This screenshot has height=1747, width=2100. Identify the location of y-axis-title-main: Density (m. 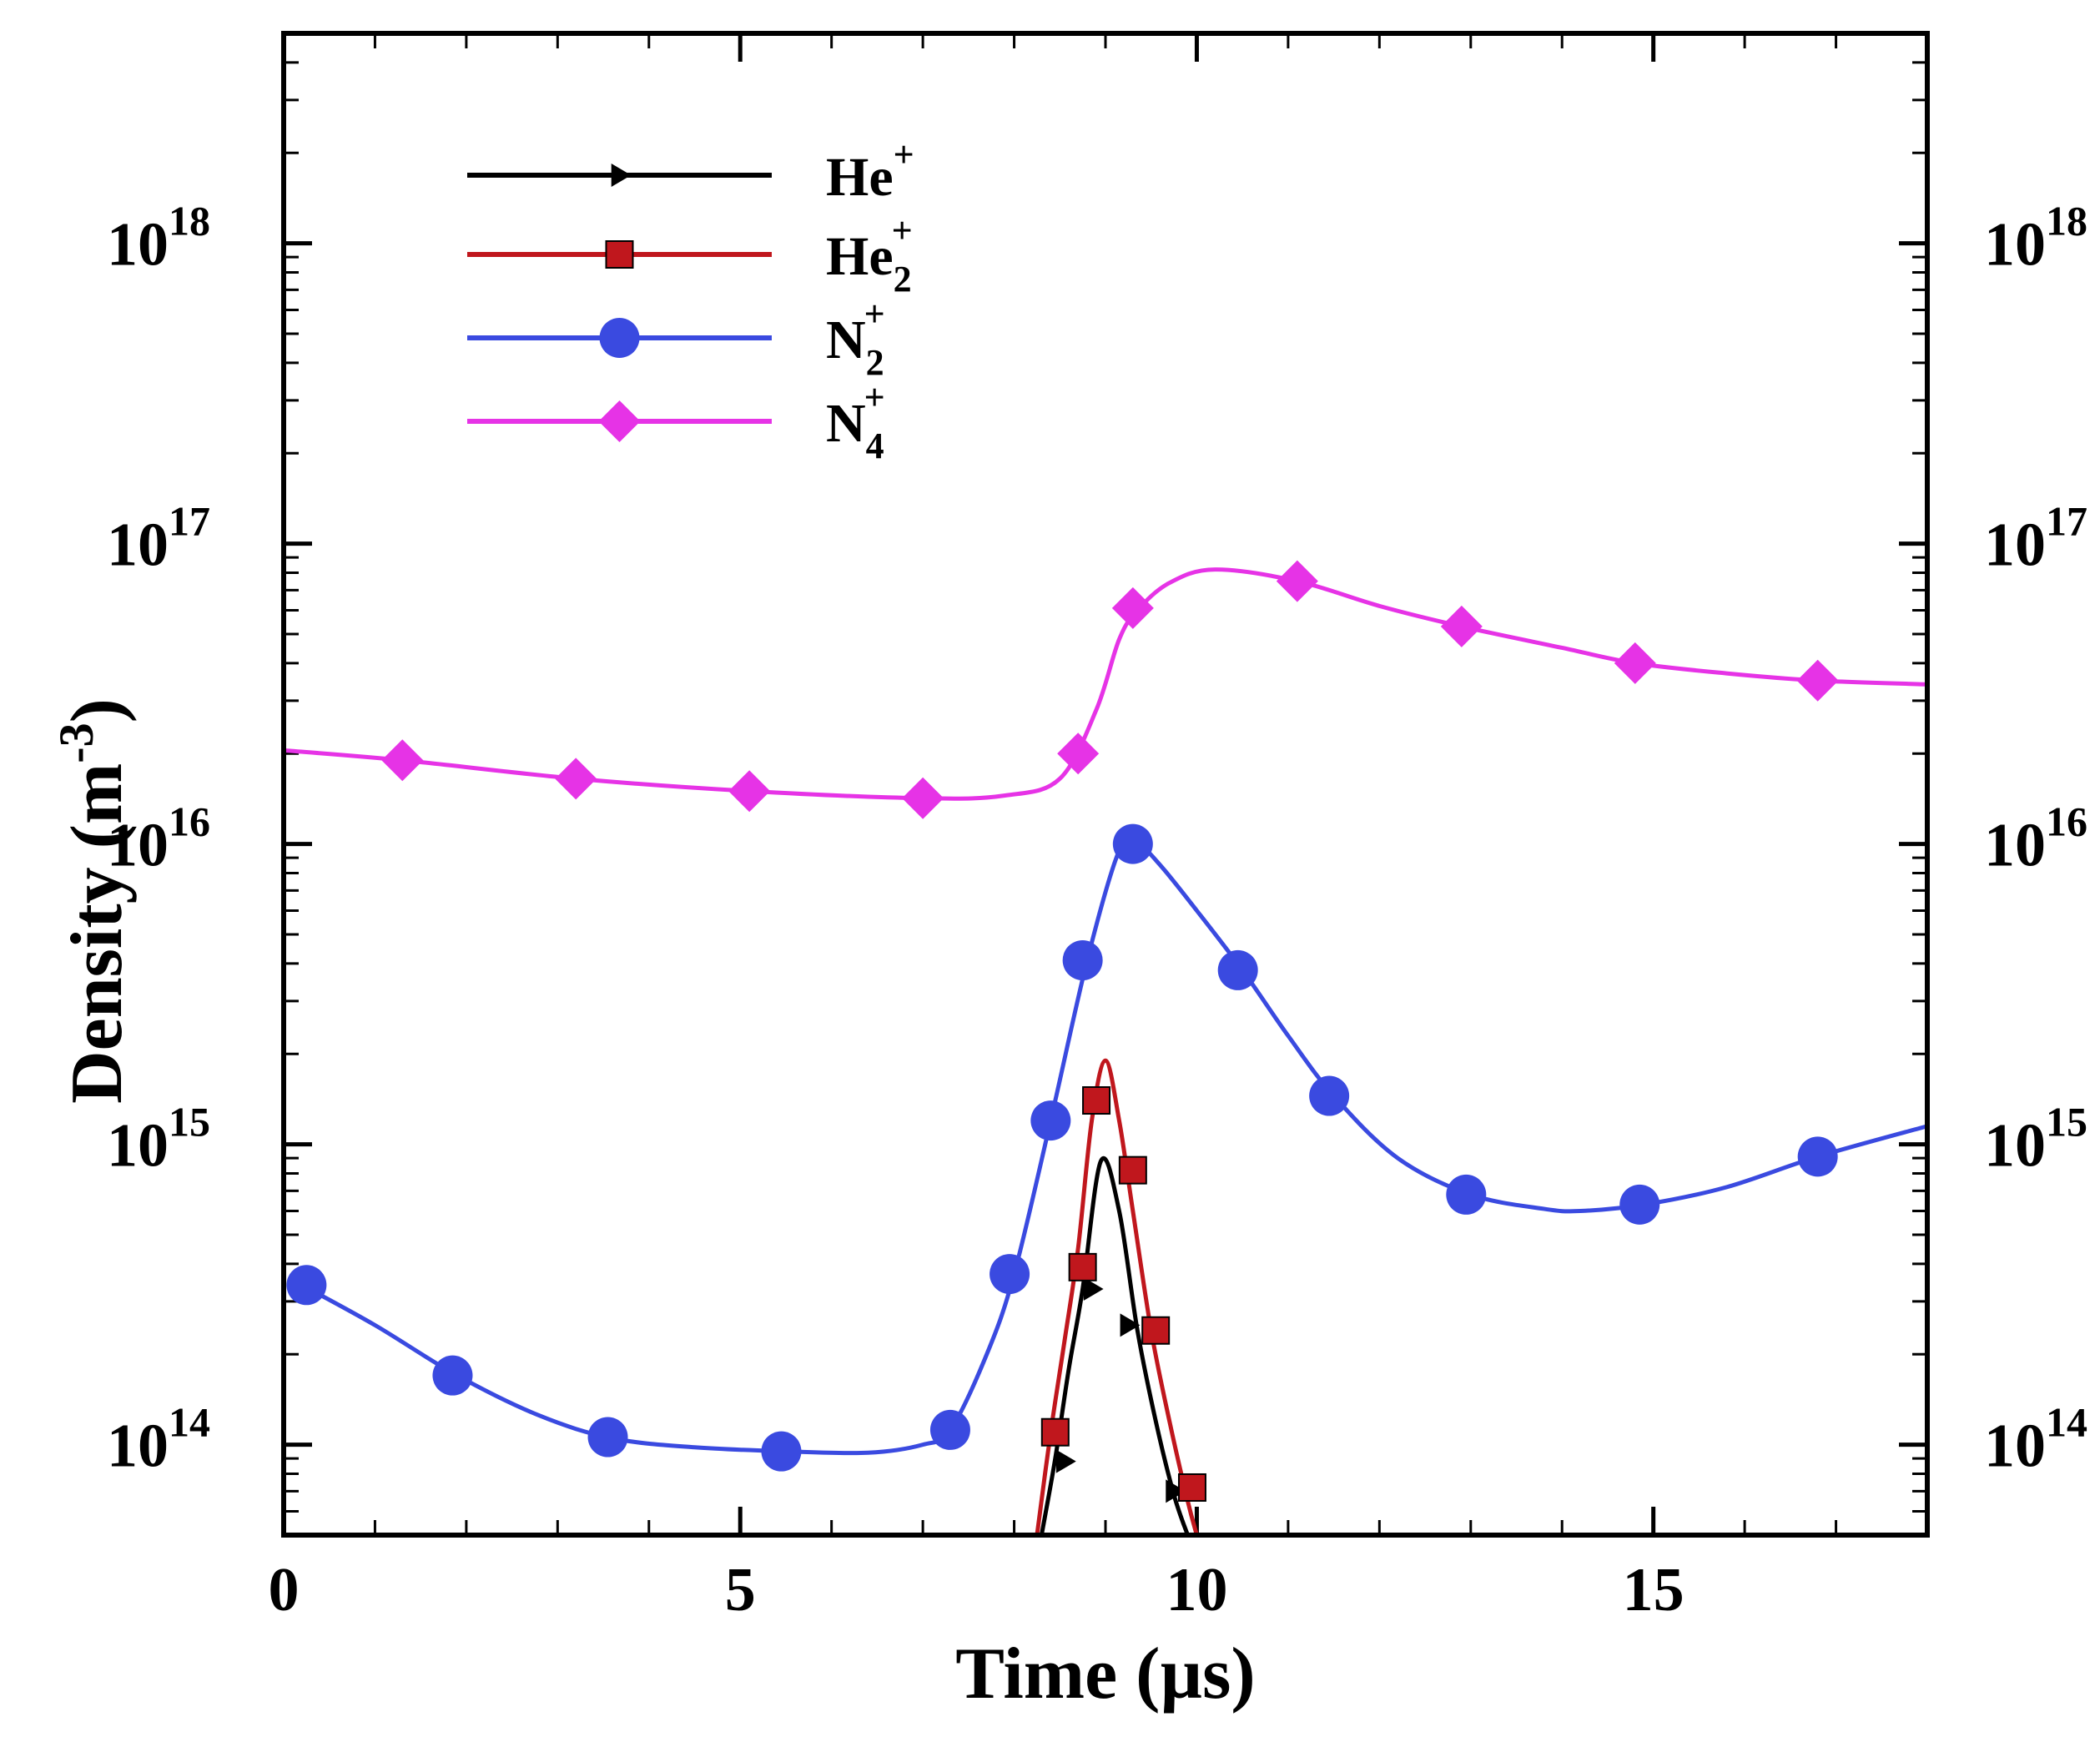
(98, 933).